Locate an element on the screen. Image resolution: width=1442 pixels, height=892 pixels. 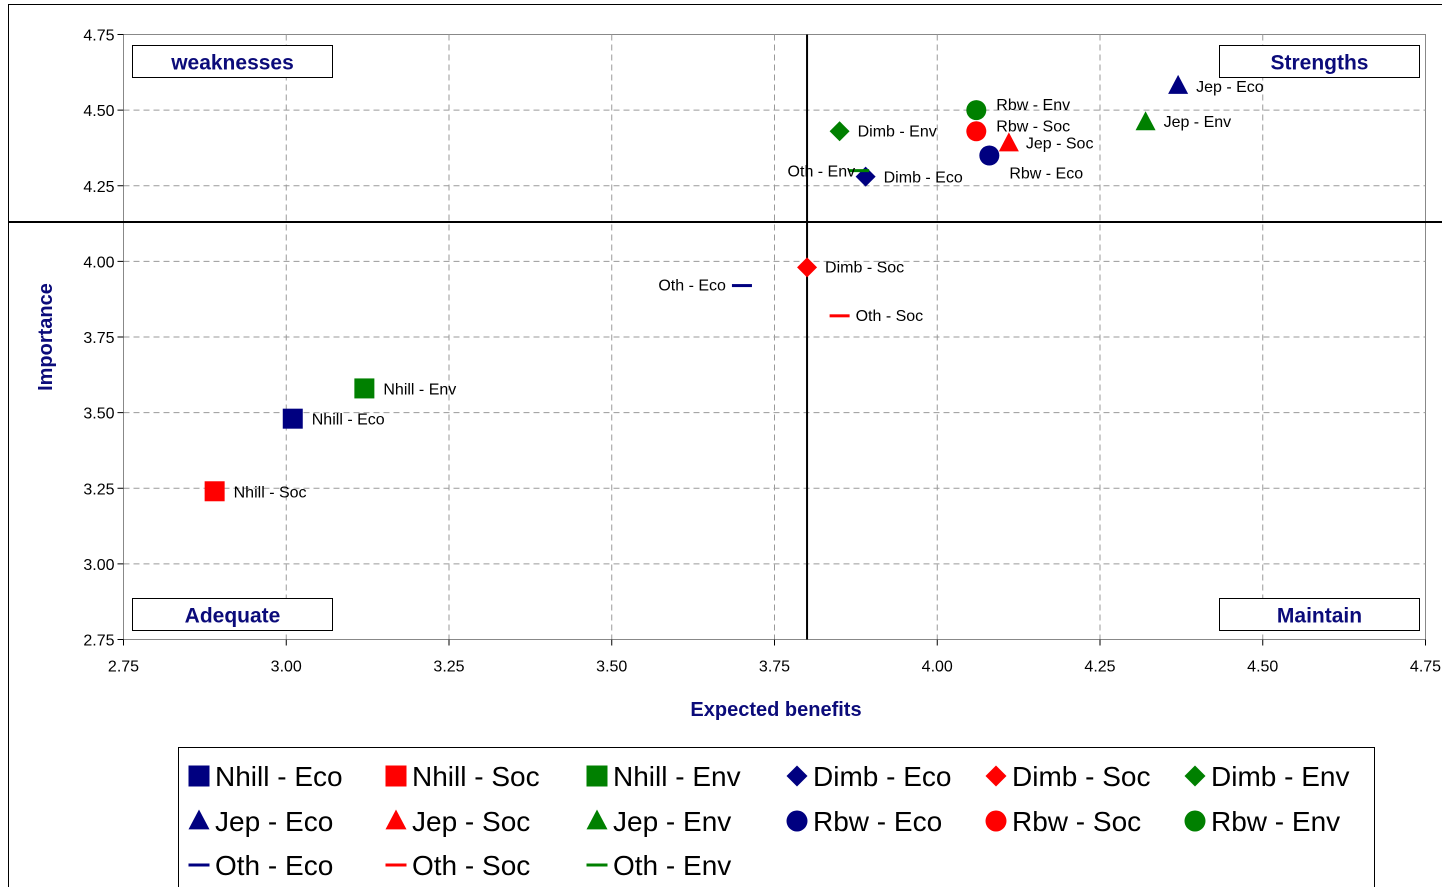
legend-marker-oth-env is located at coordinates (597, 865).